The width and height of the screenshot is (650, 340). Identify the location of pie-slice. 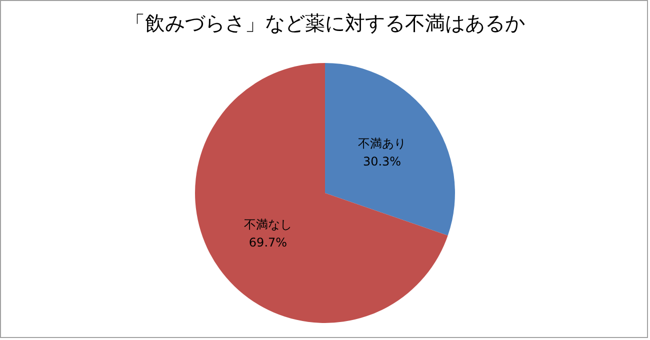
(390, 149).